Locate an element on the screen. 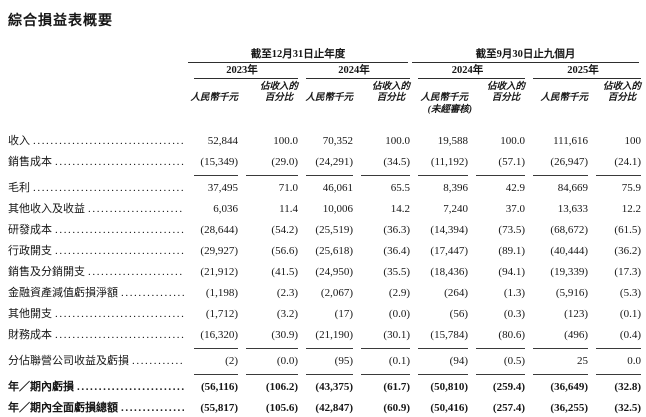 The width and height of the screenshot is (646, 417). cell-amount: (36,649) is located at coordinates (569, 387).